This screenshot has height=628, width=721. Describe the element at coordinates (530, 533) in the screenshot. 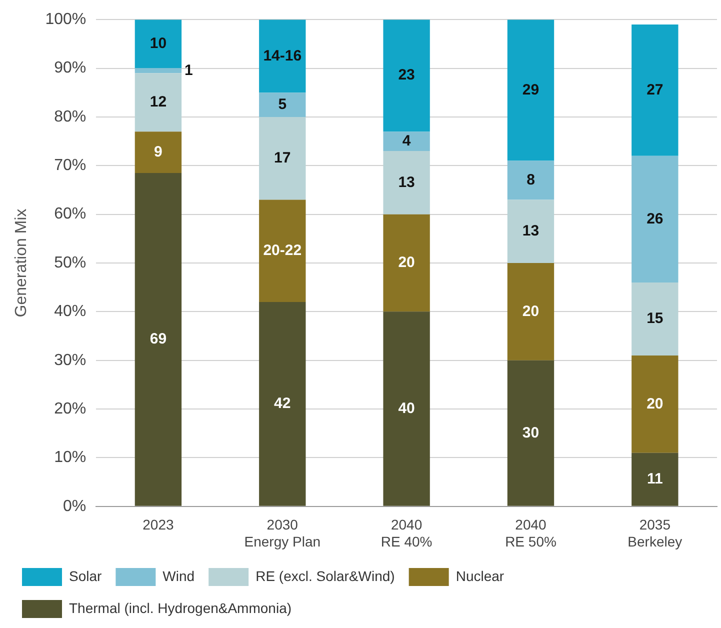

I see `x-tick-label: 2040 RE 50%` at that location.